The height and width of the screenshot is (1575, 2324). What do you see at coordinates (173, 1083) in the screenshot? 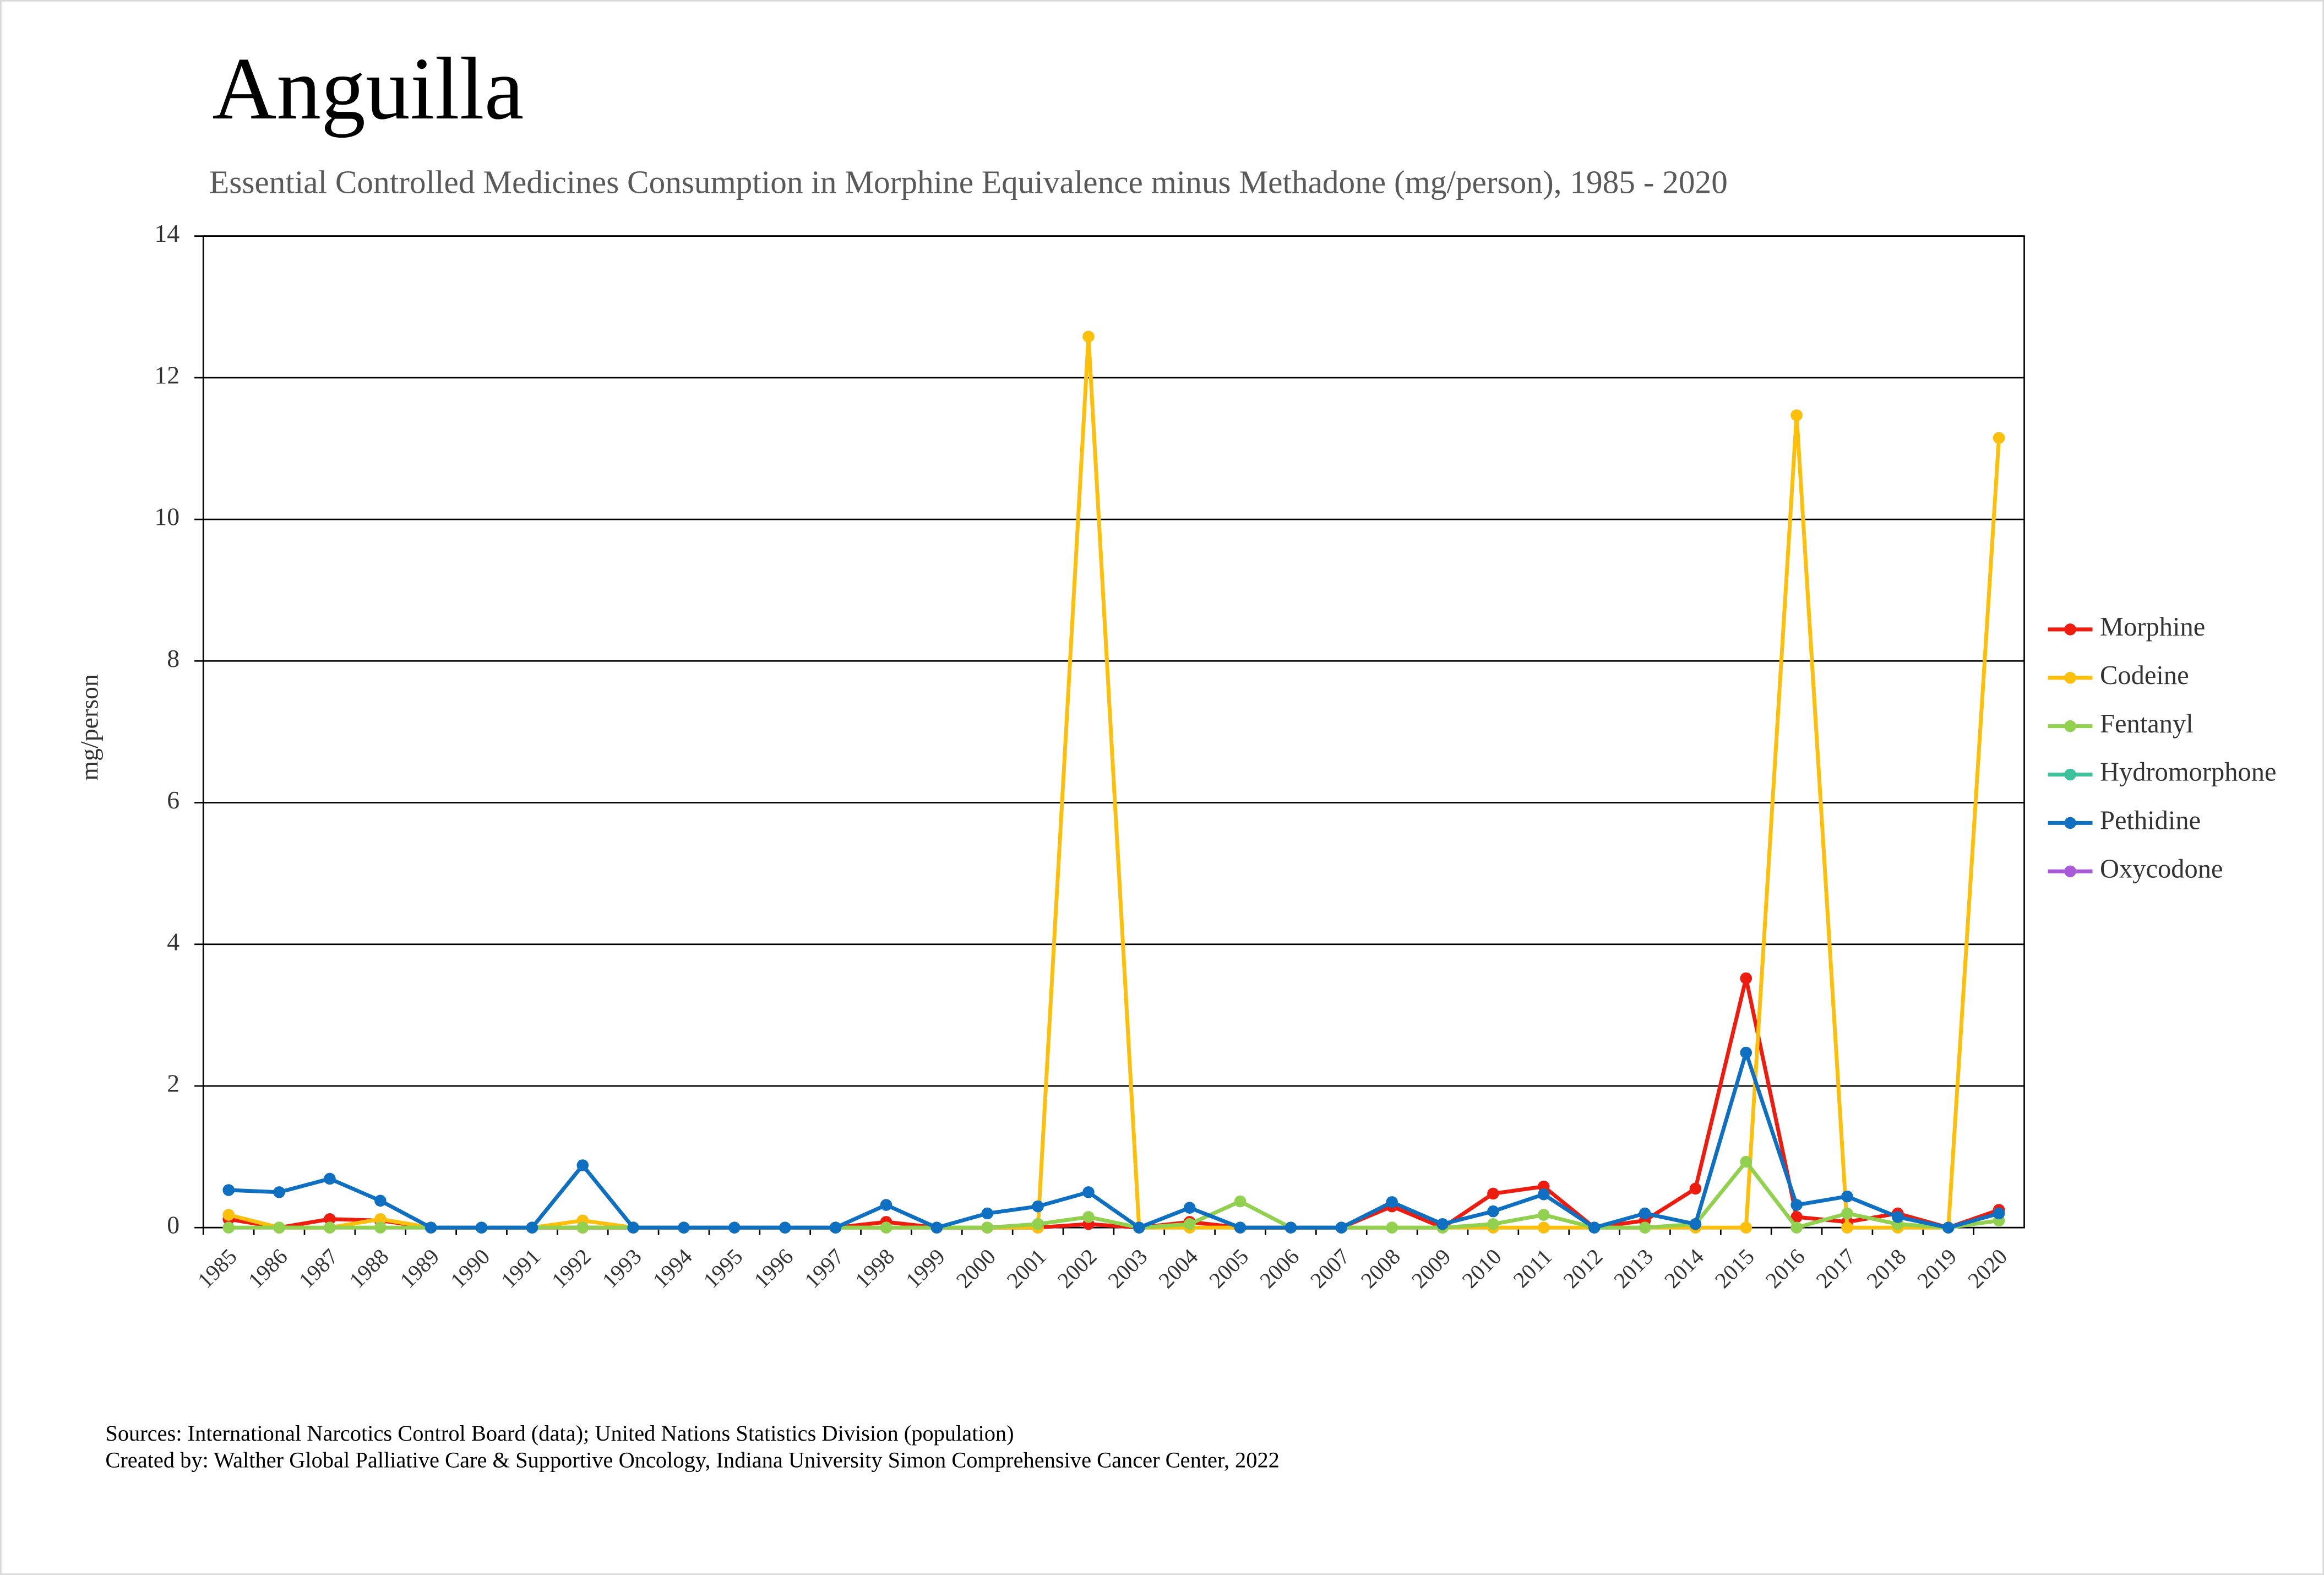
I see `y-tick-label: 2` at bounding box center [173, 1083].